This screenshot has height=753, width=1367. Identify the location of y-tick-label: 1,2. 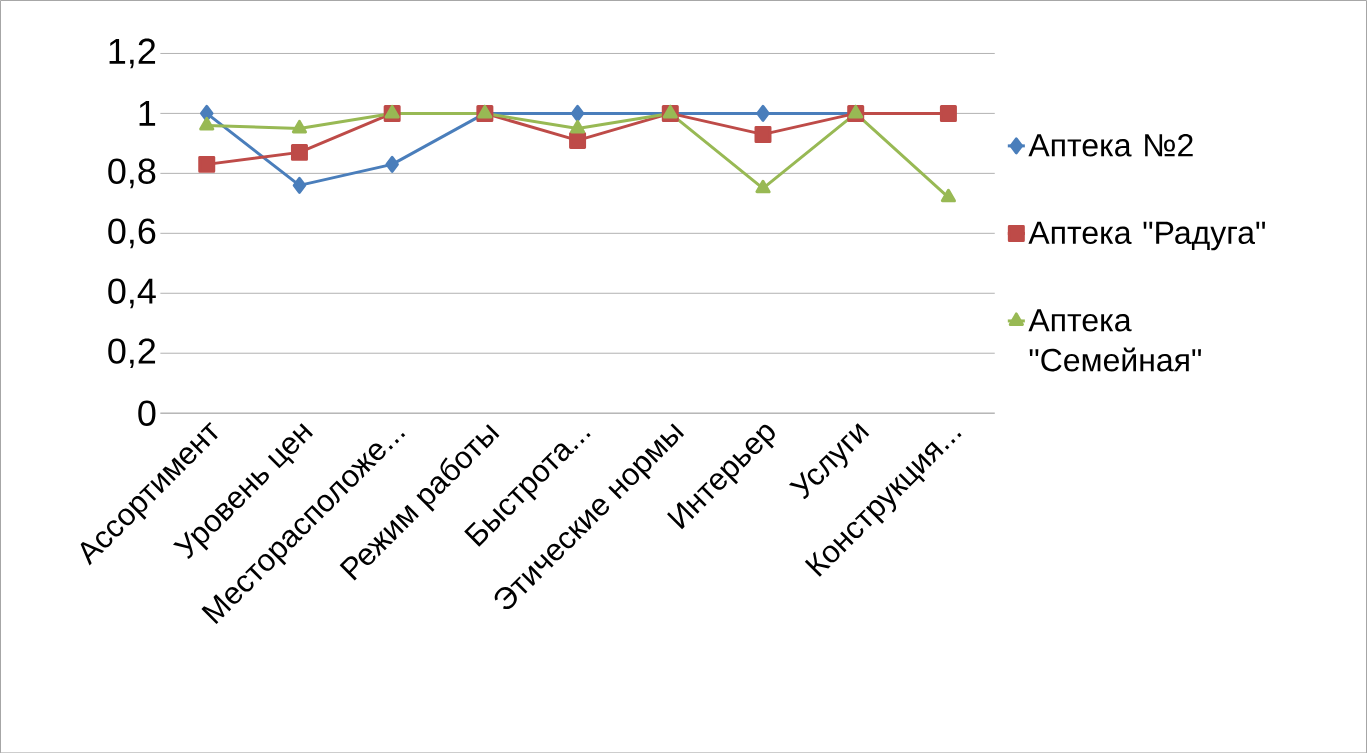
(132, 53).